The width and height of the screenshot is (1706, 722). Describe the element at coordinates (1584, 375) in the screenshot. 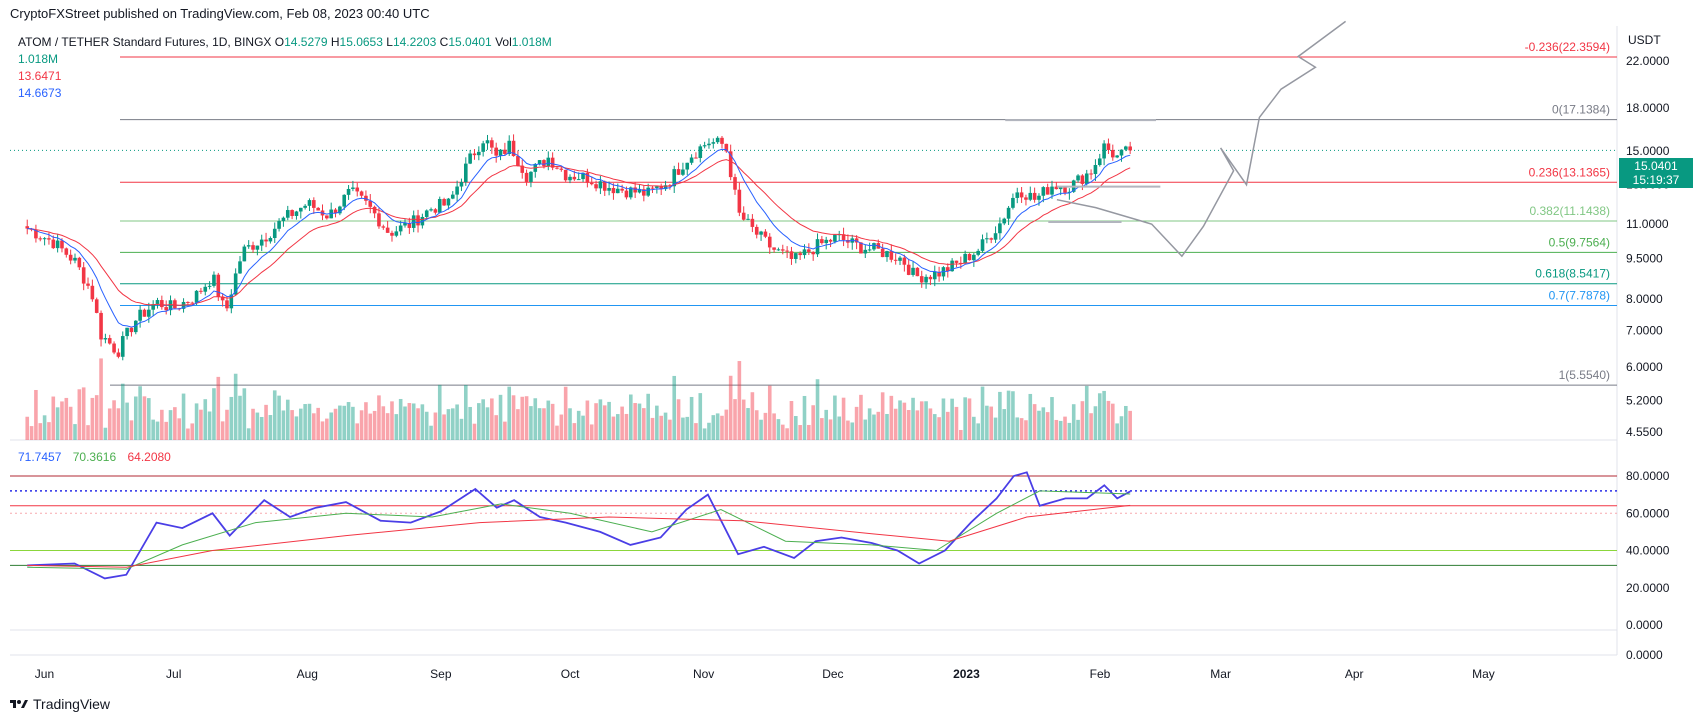

I see `fib-level-label: 1(5.5540)` at that location.